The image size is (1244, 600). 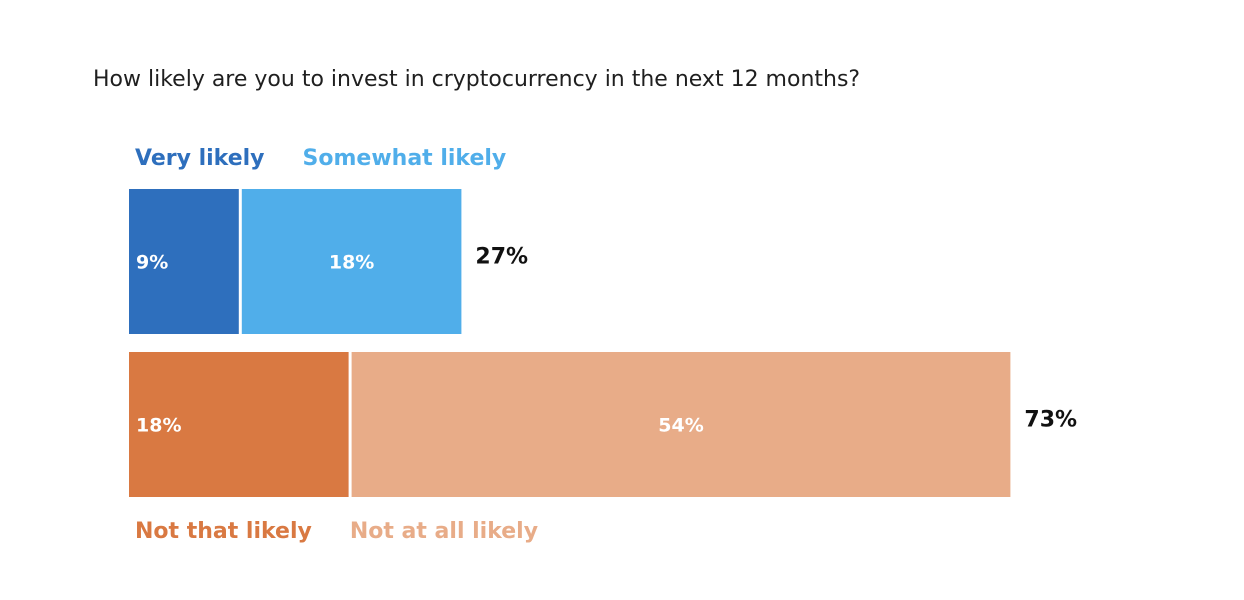 What do you see at coordinates (444, 531) in the screenshot?
I see `legend-label: Not at all likely` at bounding box center [444, 531].